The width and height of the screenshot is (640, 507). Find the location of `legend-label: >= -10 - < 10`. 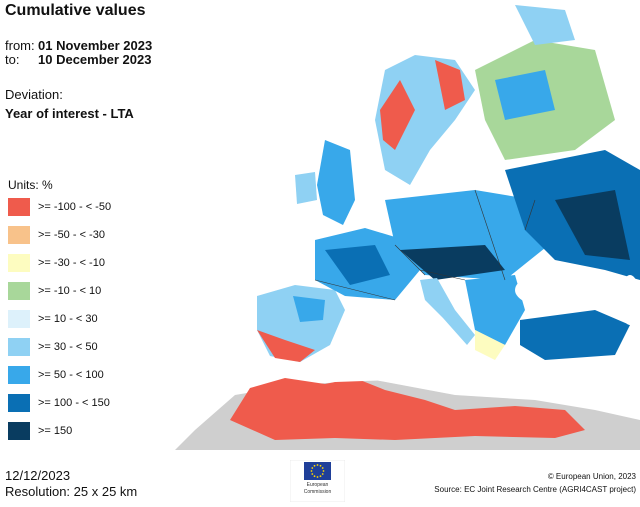

legend-label: >= -10 - < 10 is located at coordinates (70, 291).